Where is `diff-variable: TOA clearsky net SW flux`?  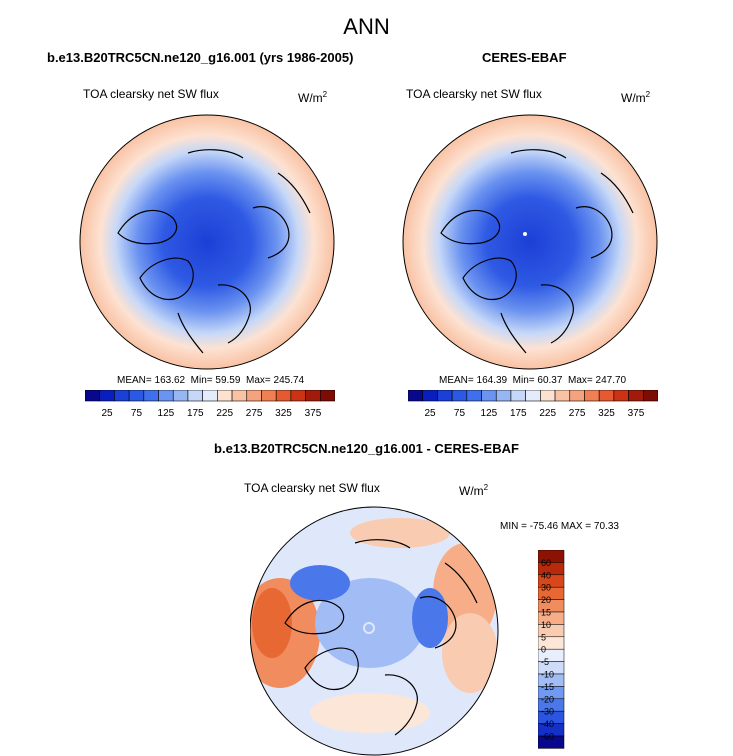 diff-variable: TOA clearsky net SW flux is located at coordinates (312, 488).